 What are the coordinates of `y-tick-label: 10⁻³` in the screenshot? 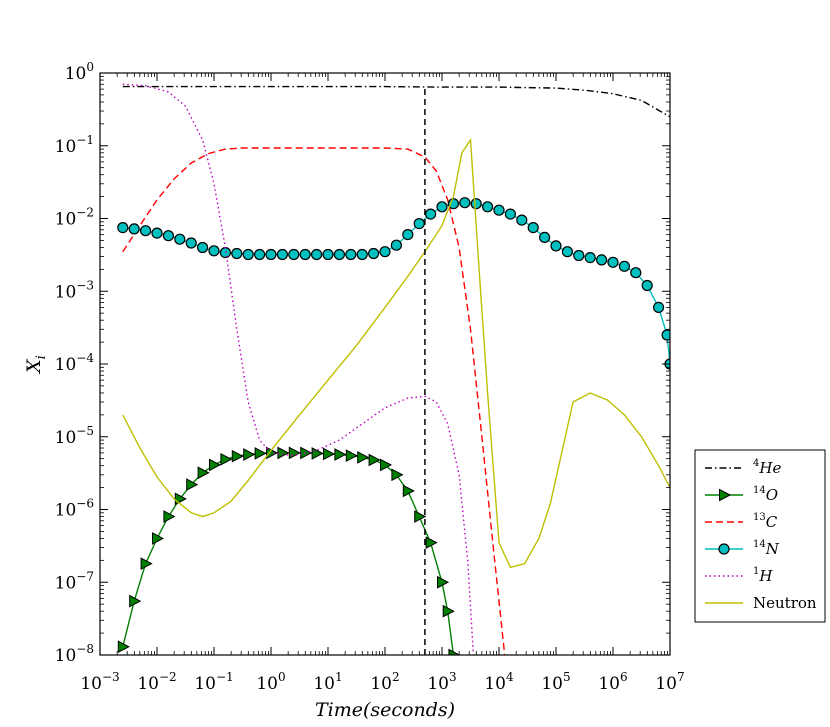 It's located at (74, 290).